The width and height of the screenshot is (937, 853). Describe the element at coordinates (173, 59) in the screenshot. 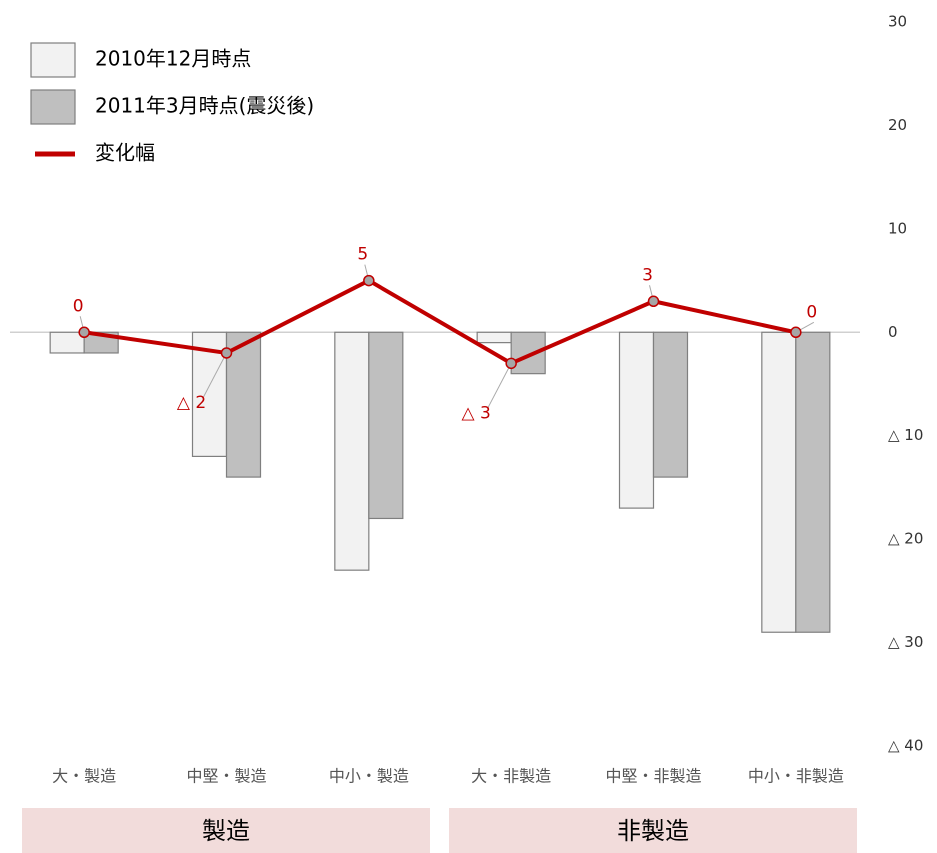

I see `legend-label: 2010年12月時点` at that location.